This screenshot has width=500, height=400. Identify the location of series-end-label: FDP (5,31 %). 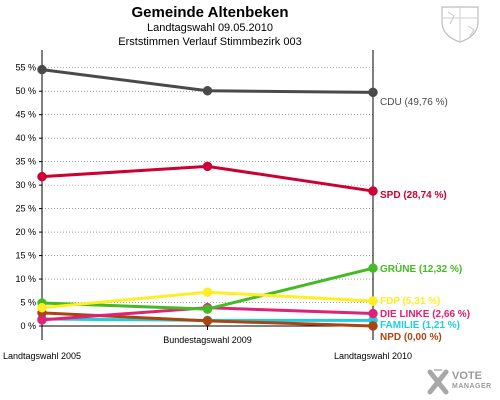
(410, 301).